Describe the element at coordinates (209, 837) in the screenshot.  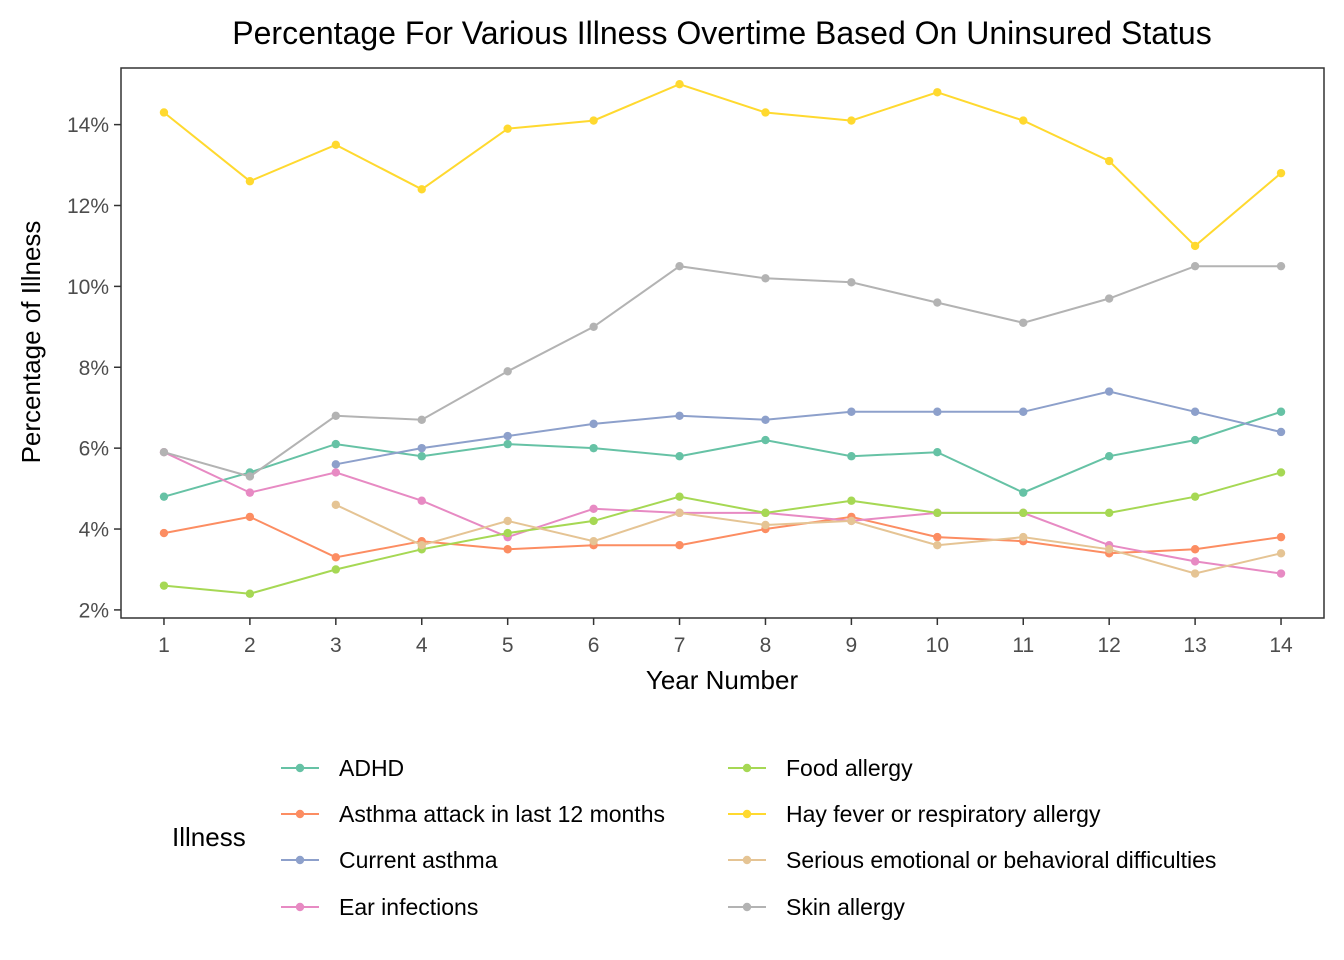
I see `legend-title: Illness` at that location.